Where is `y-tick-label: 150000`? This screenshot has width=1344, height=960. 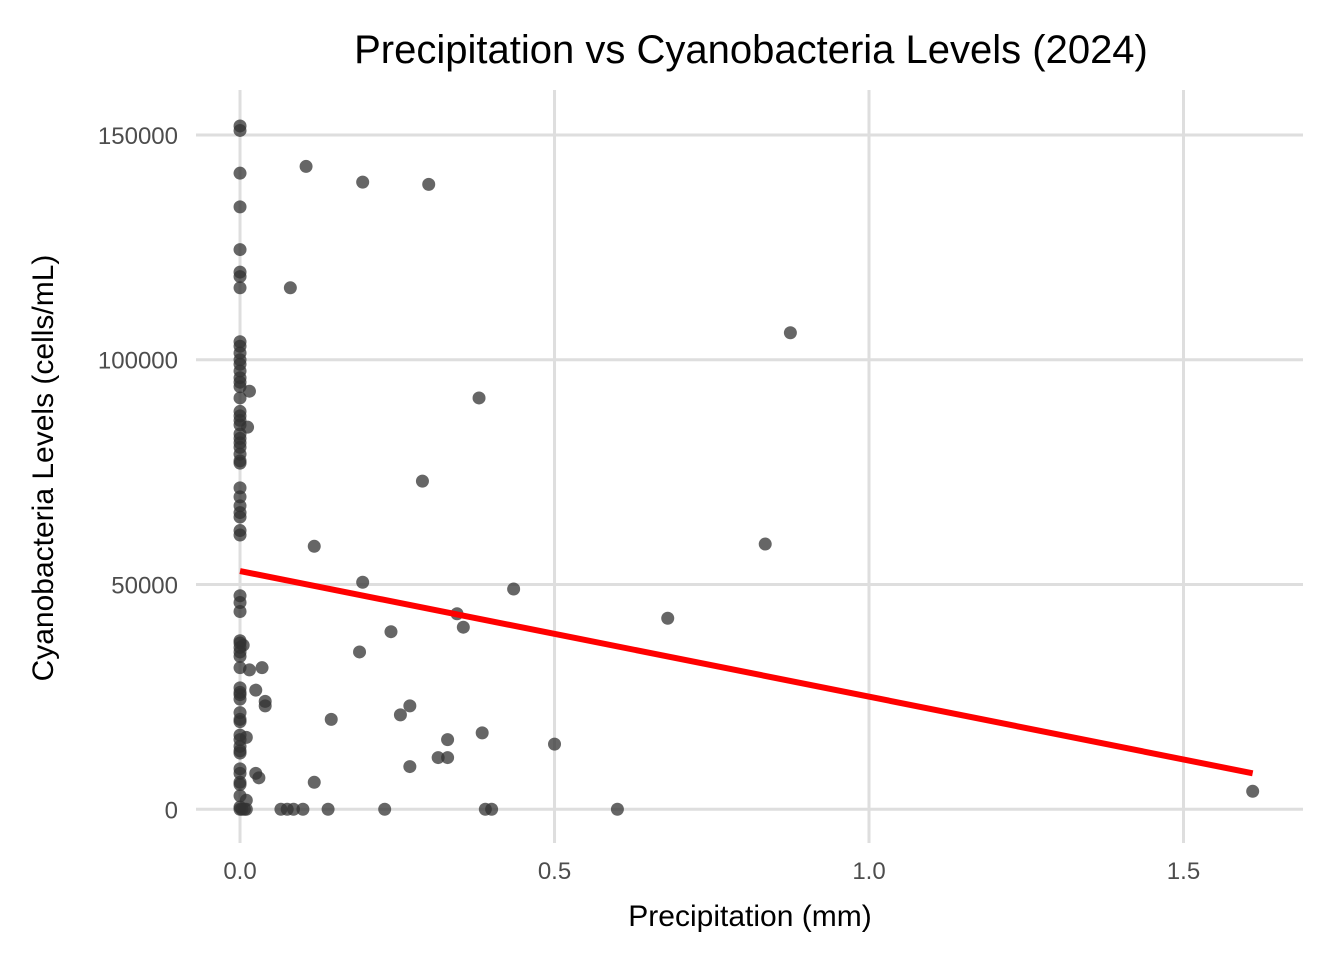
y-tick-label: 150000 is located at coordinates (138, 136).